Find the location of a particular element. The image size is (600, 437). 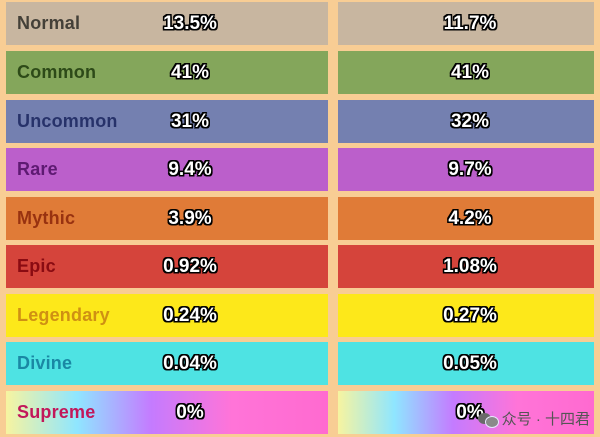

rarity-name: Normal is located at coordinates (49, 23).